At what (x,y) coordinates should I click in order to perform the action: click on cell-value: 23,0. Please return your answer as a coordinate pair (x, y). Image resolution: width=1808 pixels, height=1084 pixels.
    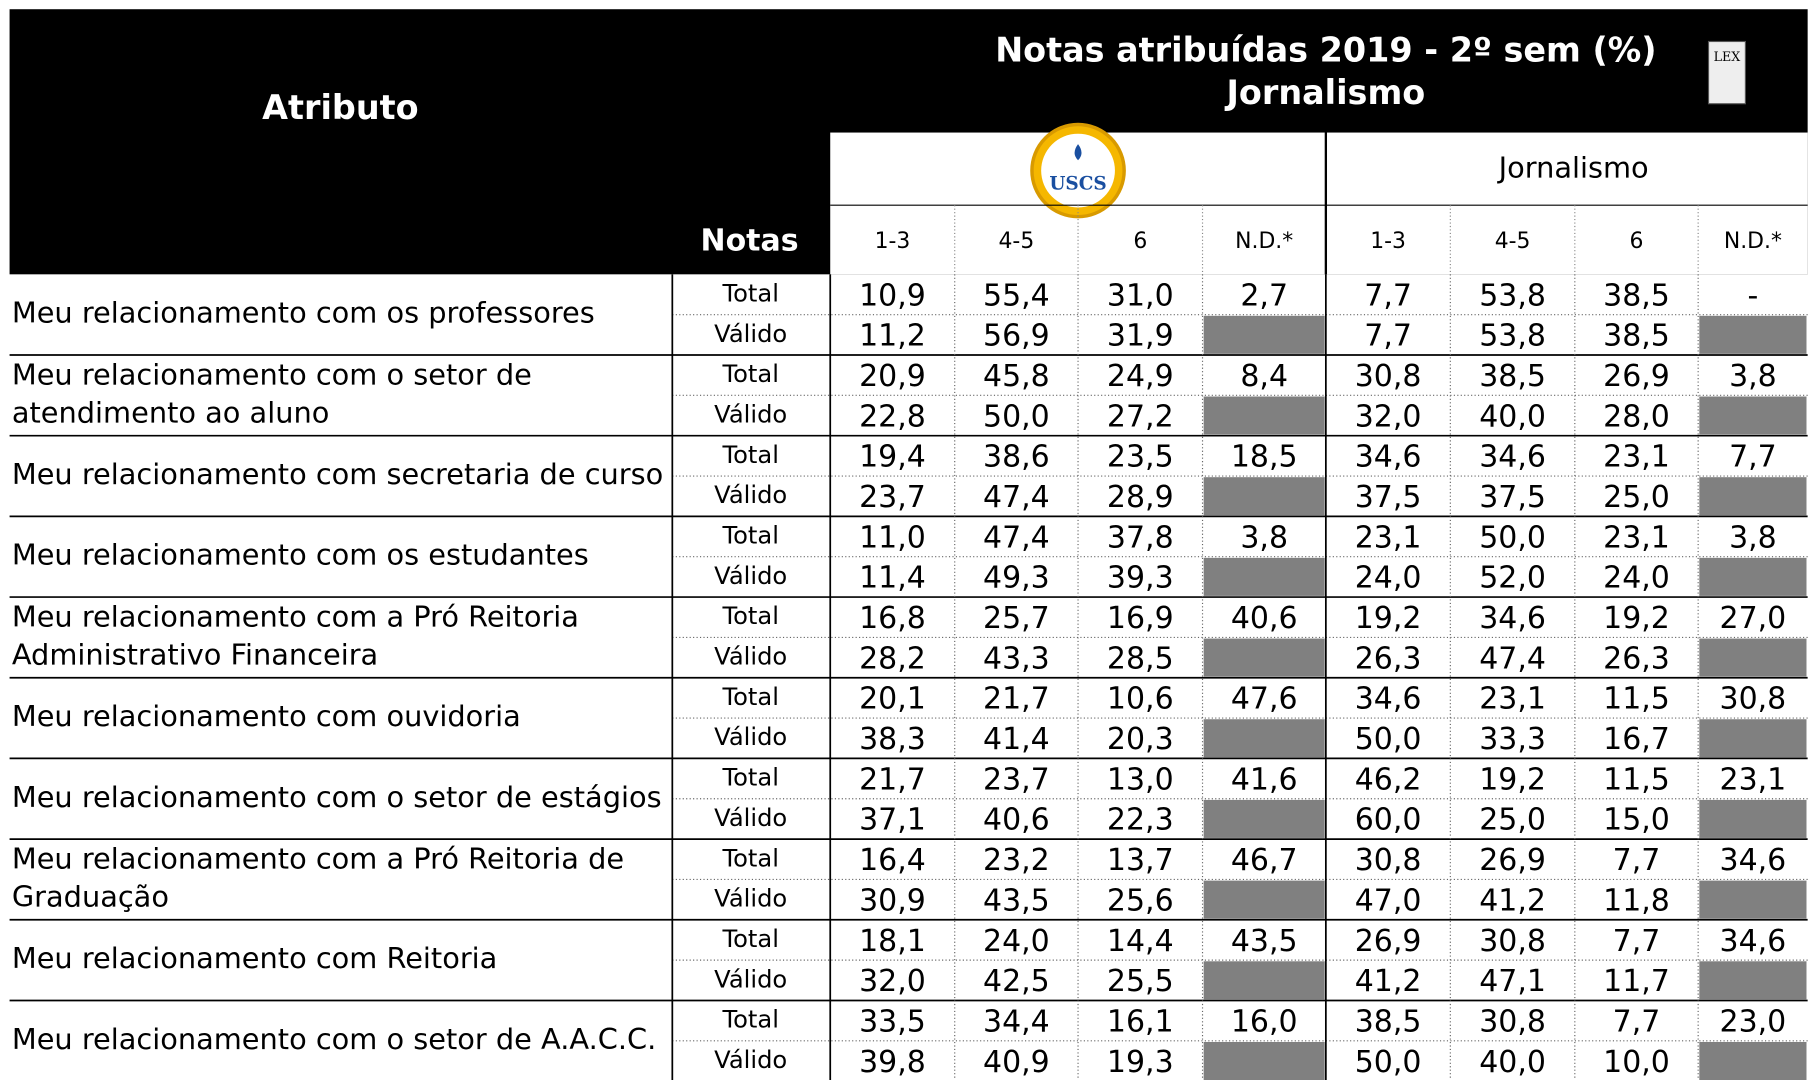
    Looking at the image, I should click on (1753, 1021).